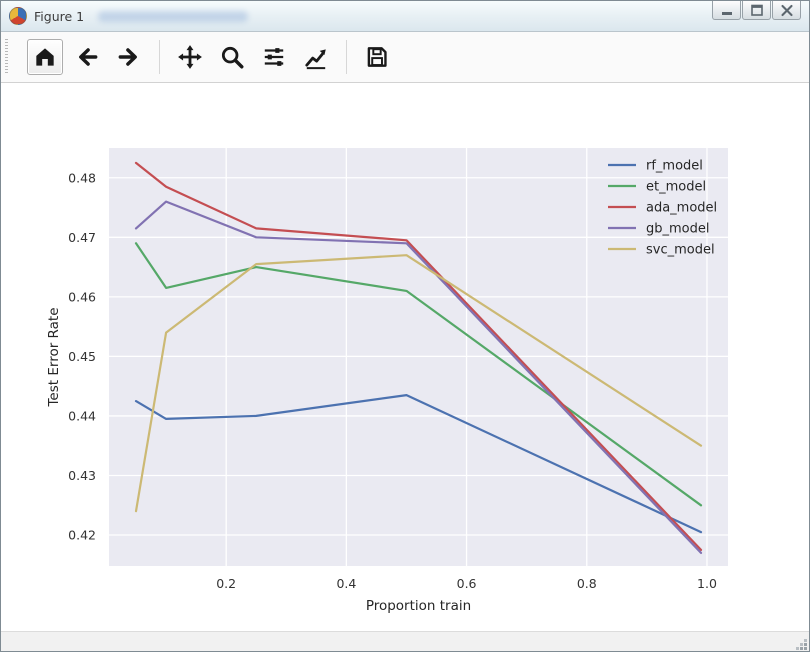 This screenshot has width=810, height=652. I want to click on forward-button, so click(129, 57).